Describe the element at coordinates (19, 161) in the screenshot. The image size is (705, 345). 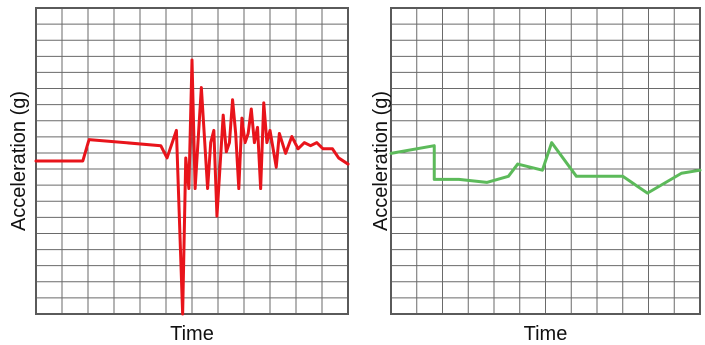
I see `y-axis-title-left: Acceleration (g)` at that location.